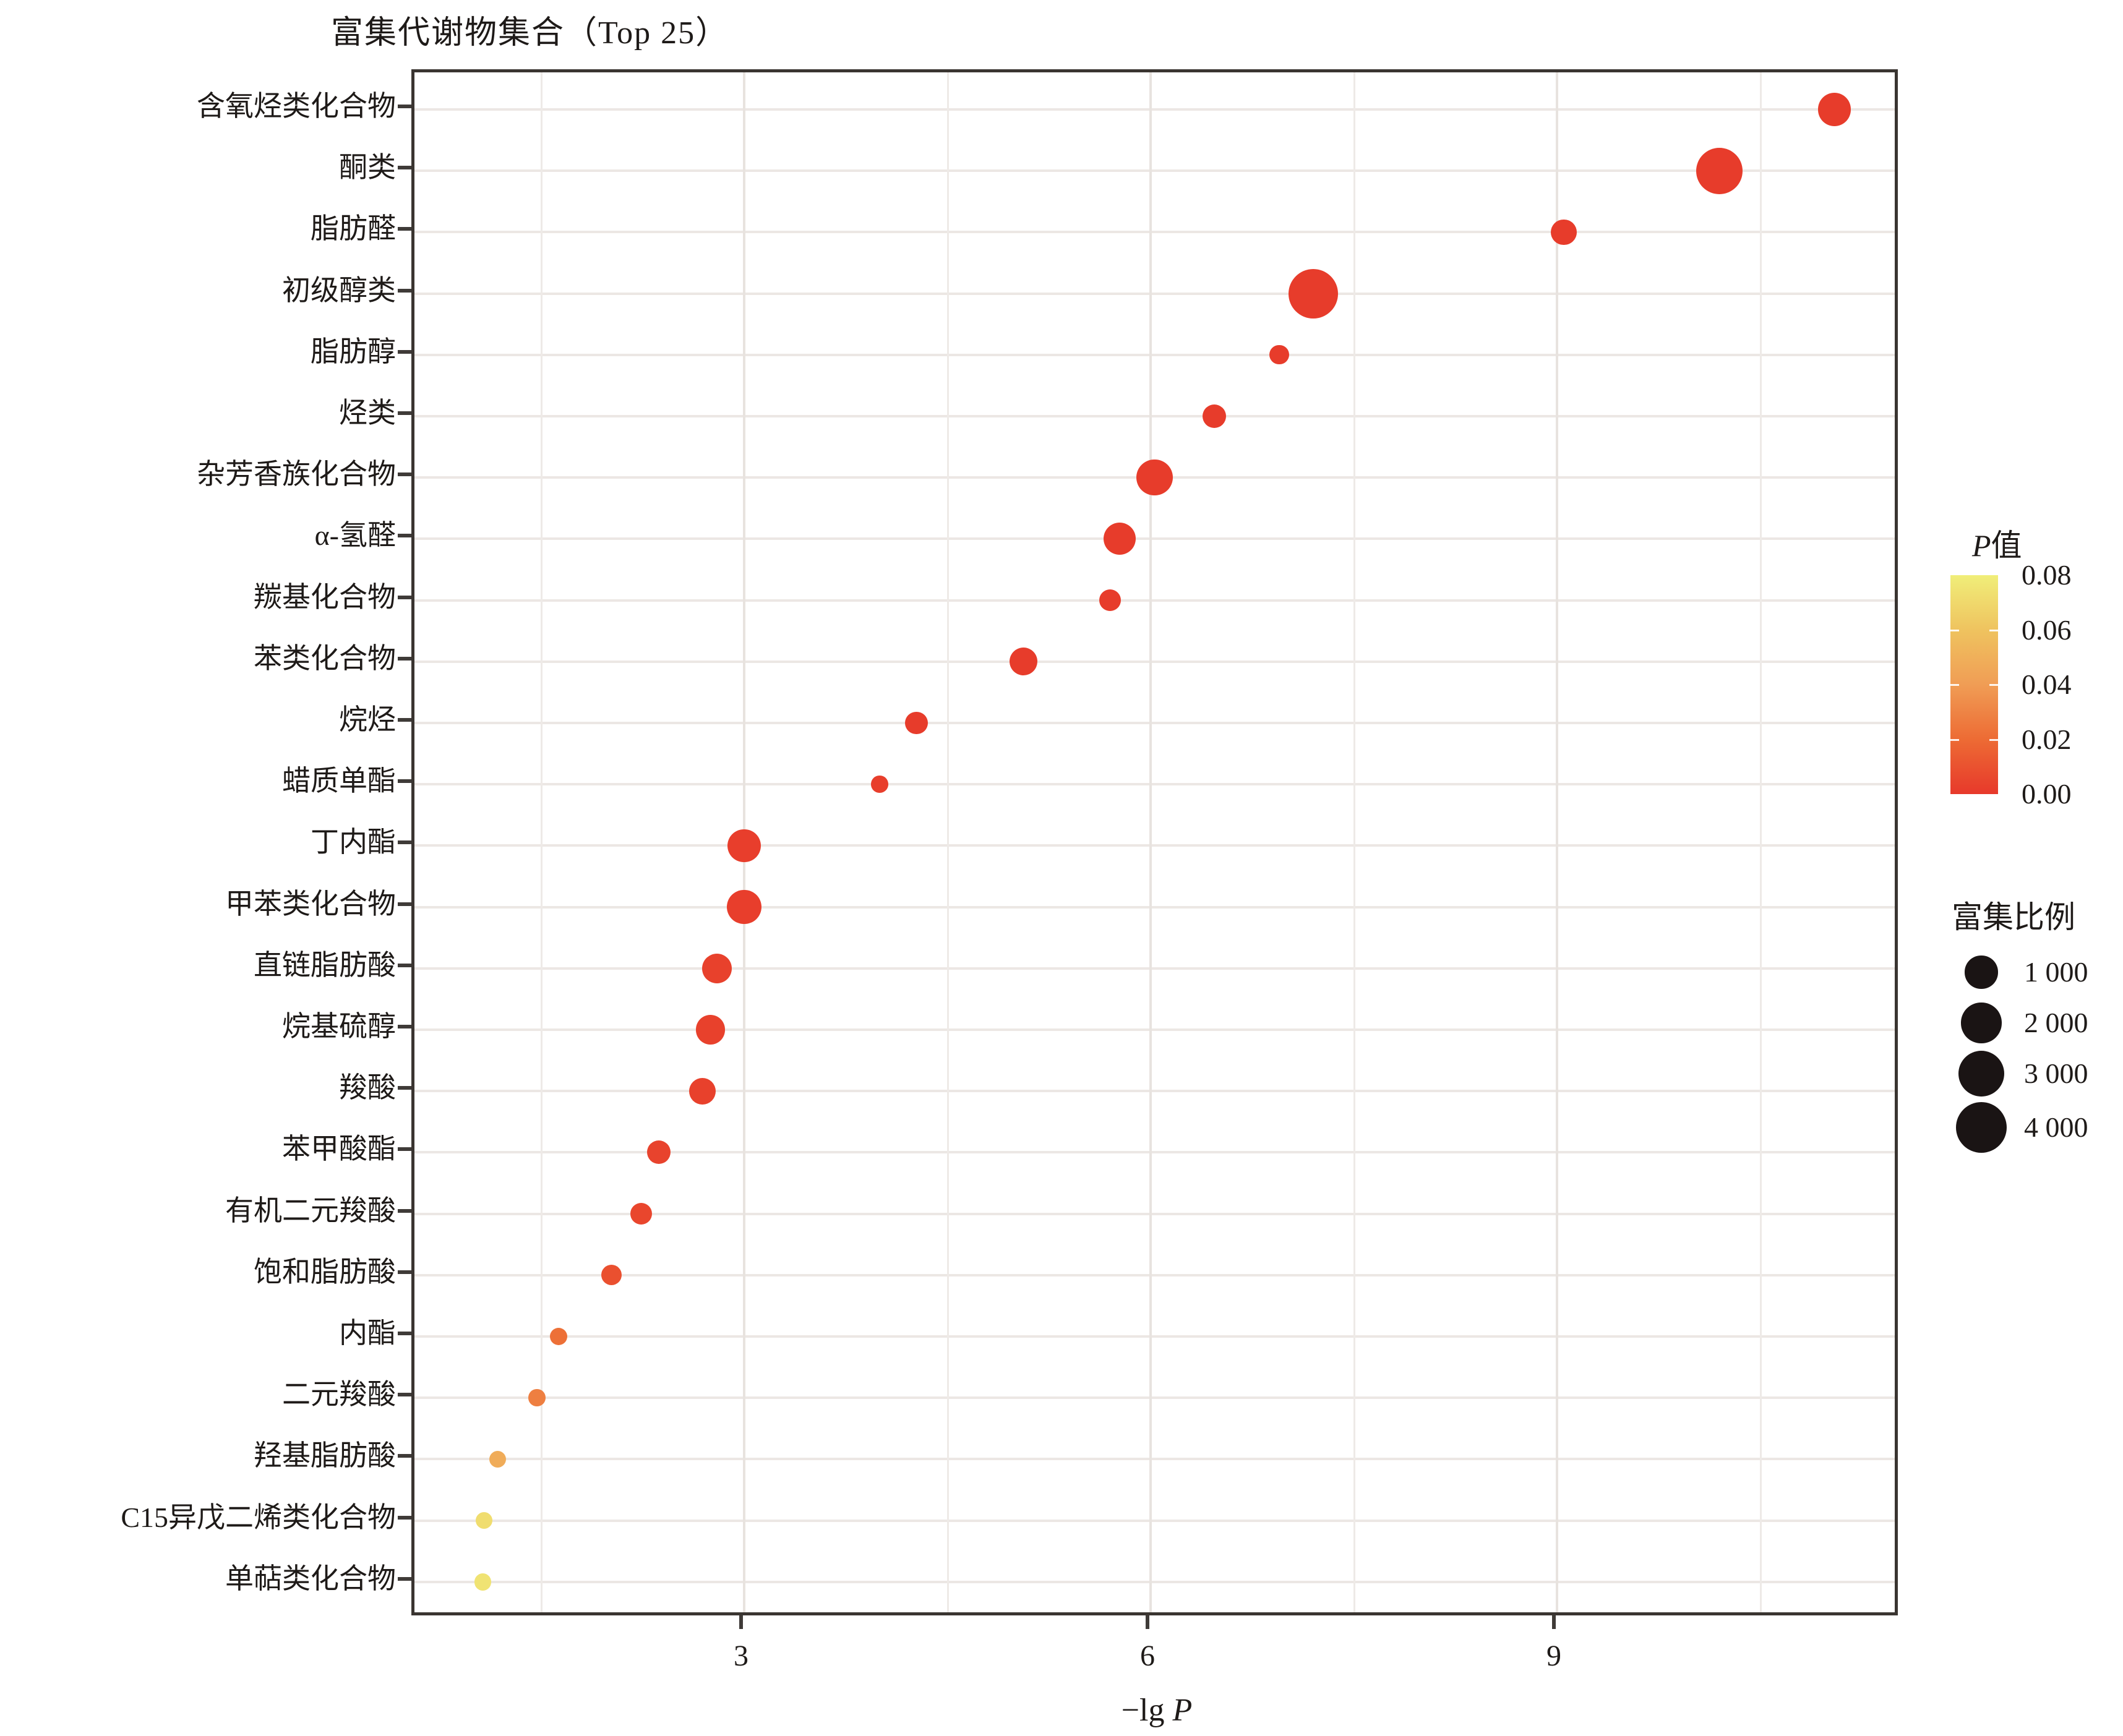 The image size is (2123, 1736). What do you see at coordinates (2047, 794) in the screenshot?
I see `p-legend-tick-label: 0.00` at bounding box center [2047, 794].